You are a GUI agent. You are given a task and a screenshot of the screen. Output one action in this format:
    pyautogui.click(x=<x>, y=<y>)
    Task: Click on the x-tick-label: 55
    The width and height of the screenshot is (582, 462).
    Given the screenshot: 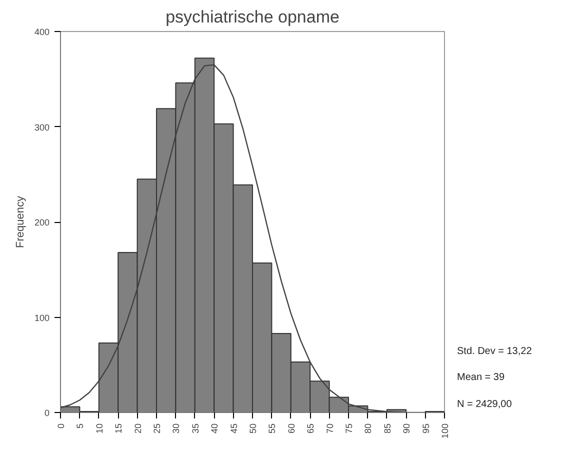 What is the action you would take?
    pyautogui.click(x=272, y=428)
    